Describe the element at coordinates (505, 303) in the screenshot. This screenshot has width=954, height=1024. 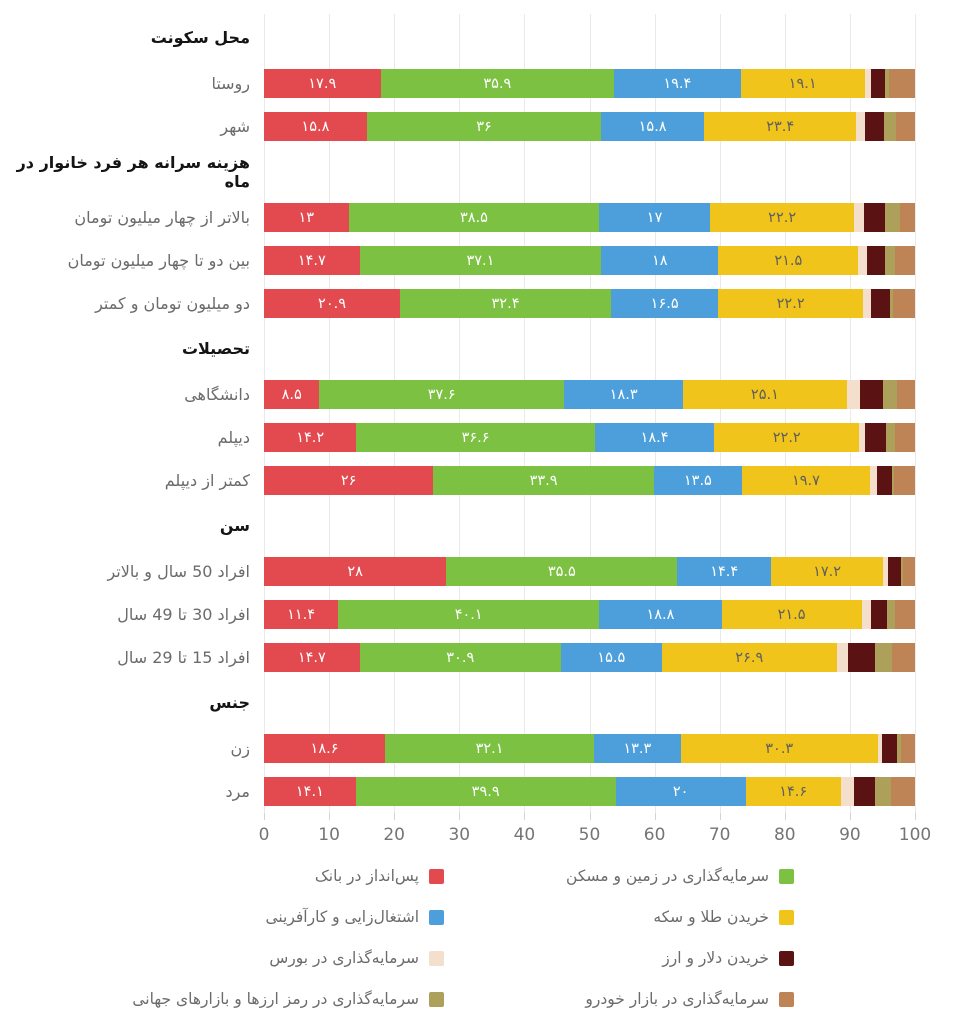
I see `bar-segment: ۳۲.۴` at that location.